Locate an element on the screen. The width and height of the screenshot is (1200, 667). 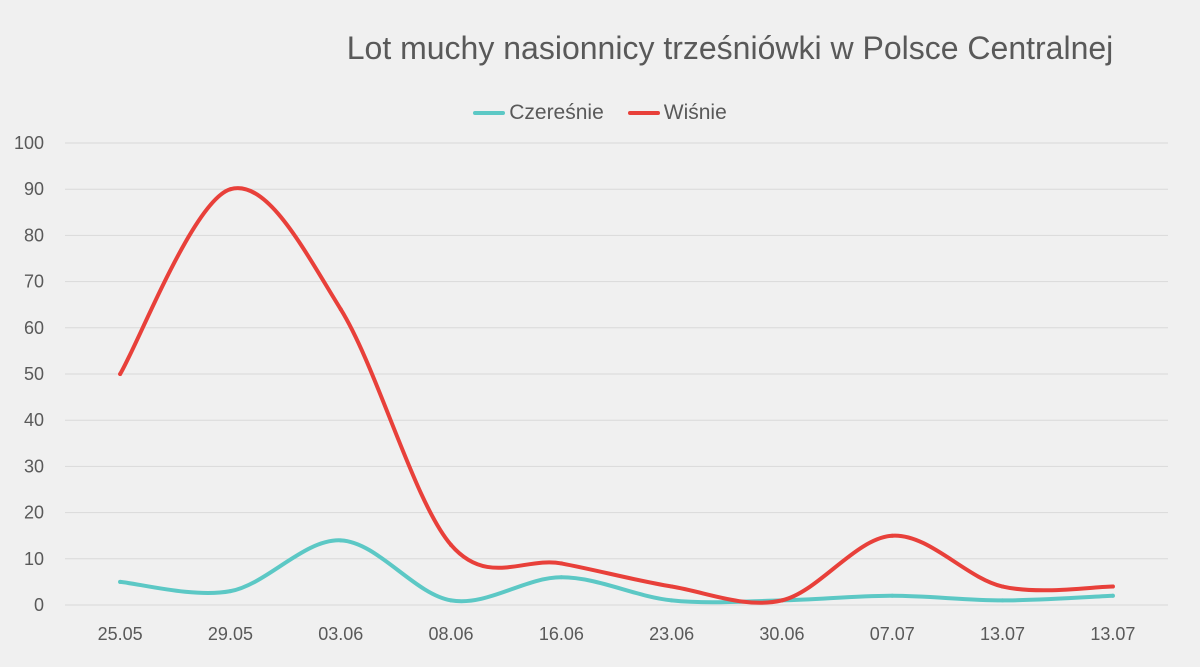
y-tick-label: 50 is located at coordinates (34, 374).